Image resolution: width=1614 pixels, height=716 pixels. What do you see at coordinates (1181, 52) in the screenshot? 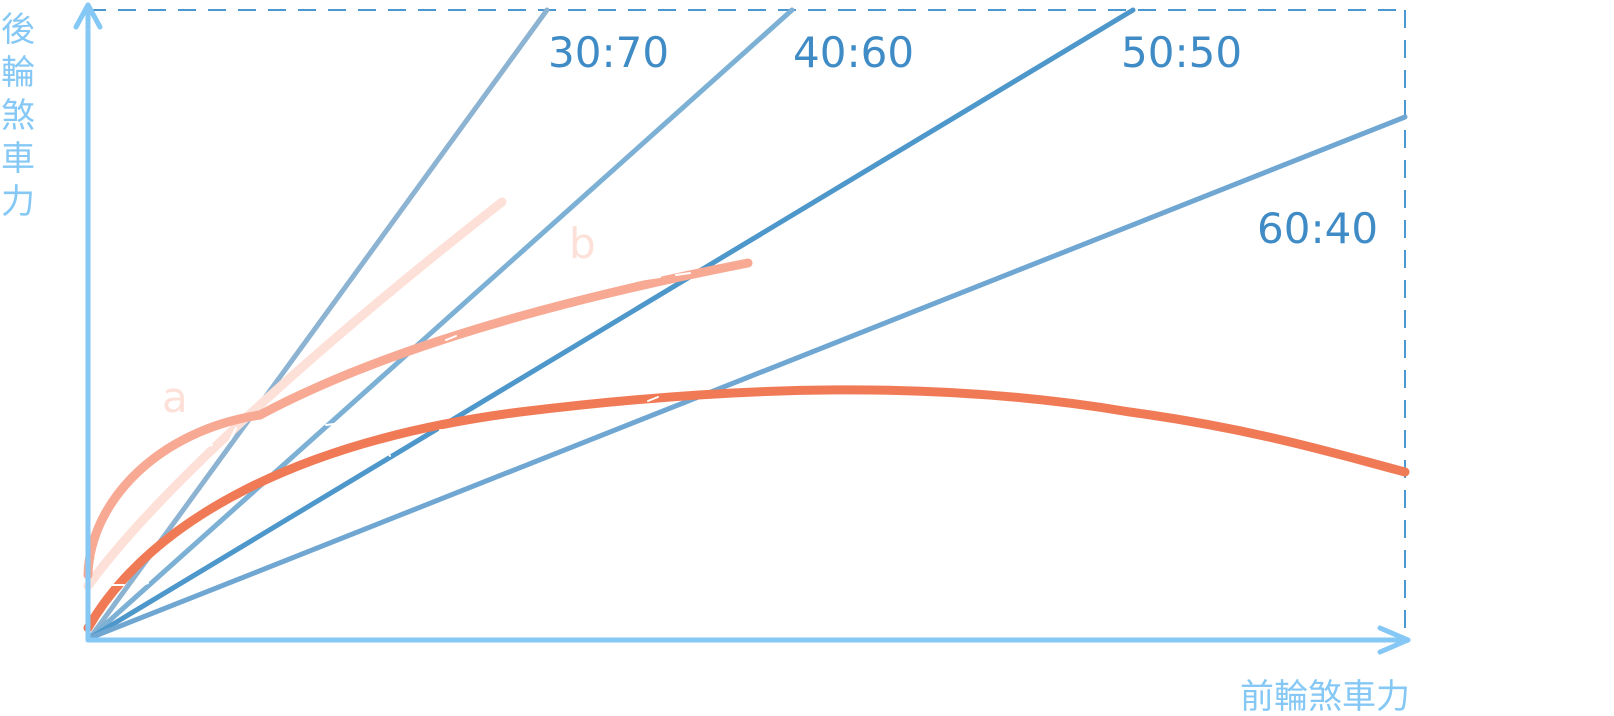
I see `ratio-label-50-50: 50:50` at bounding box center [1181, 52].